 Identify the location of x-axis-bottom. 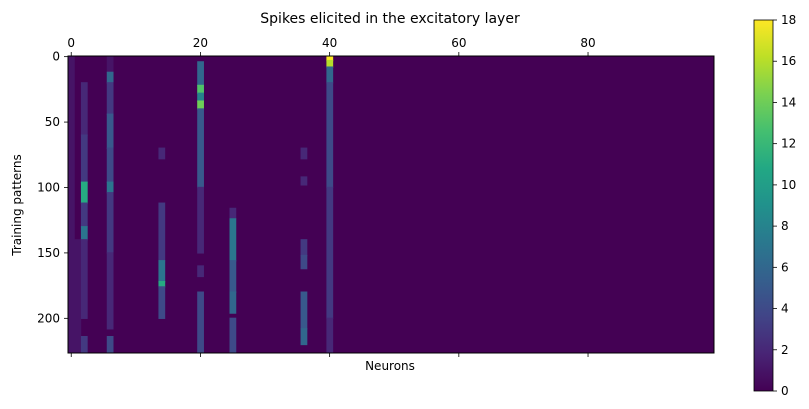
(329, 355).